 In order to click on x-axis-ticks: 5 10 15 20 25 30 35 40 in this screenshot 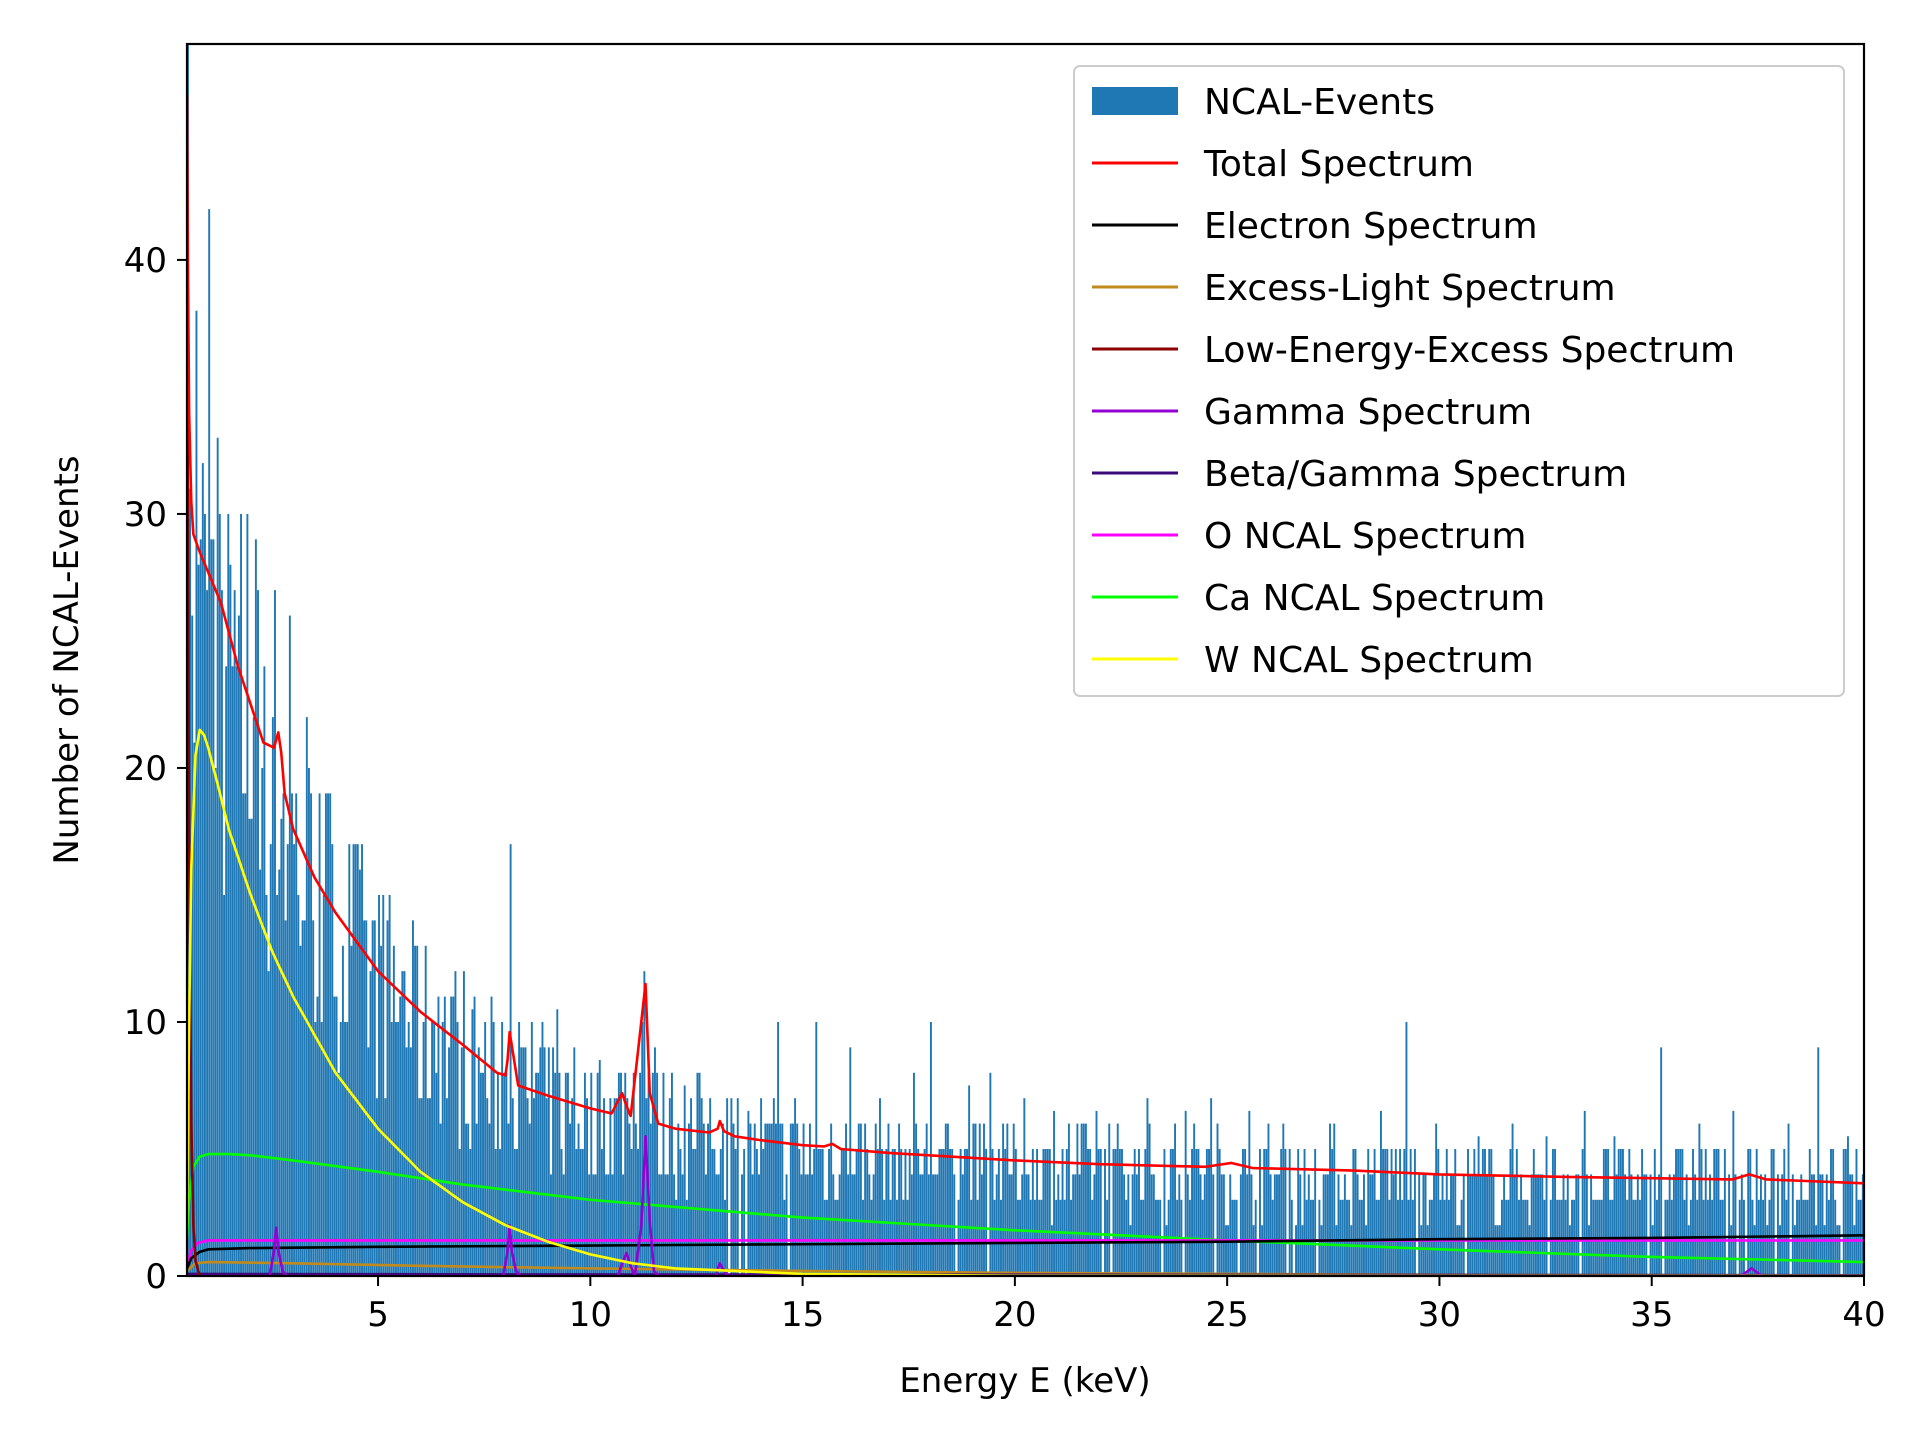, I will do `click(1126, 1305)`.